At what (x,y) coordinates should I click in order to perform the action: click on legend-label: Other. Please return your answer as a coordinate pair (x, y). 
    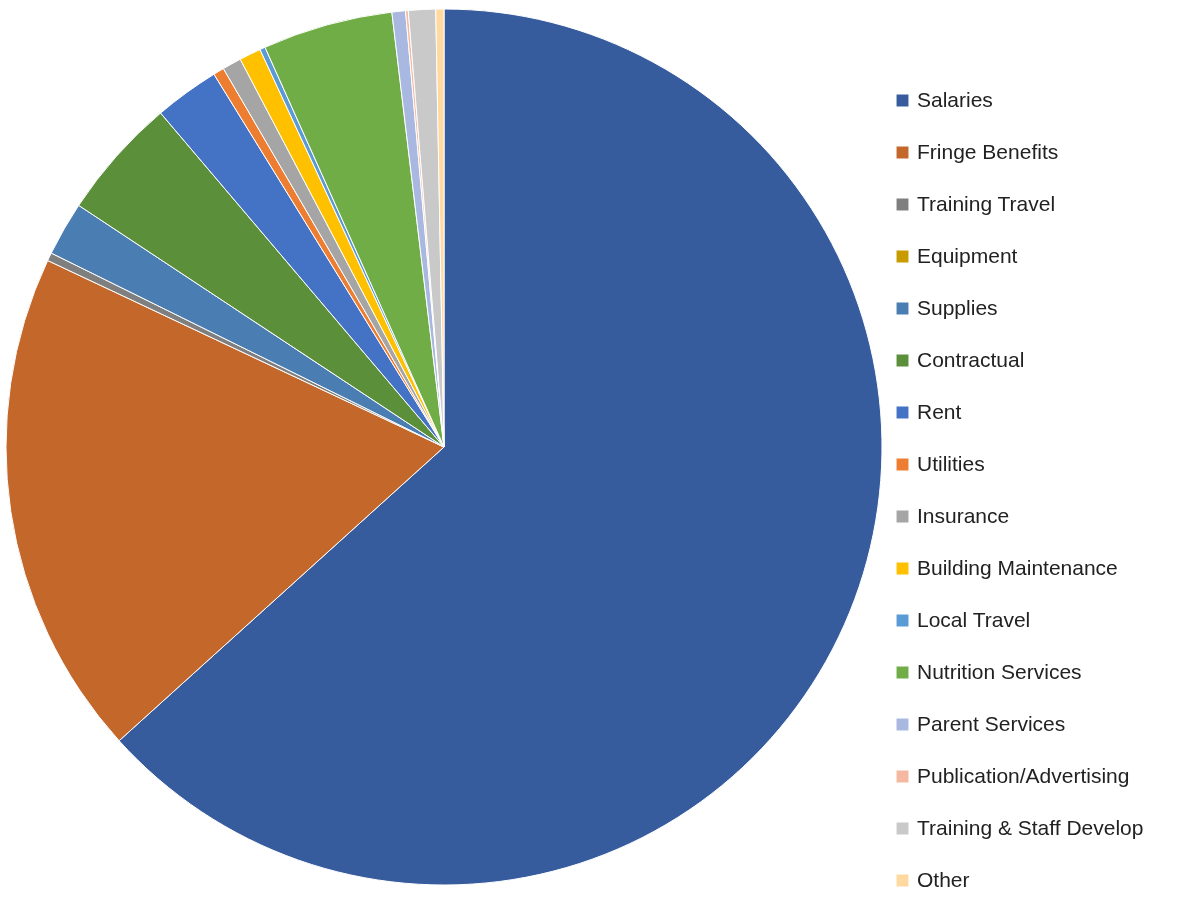
    Looking at the image, I should click on (943, 879).